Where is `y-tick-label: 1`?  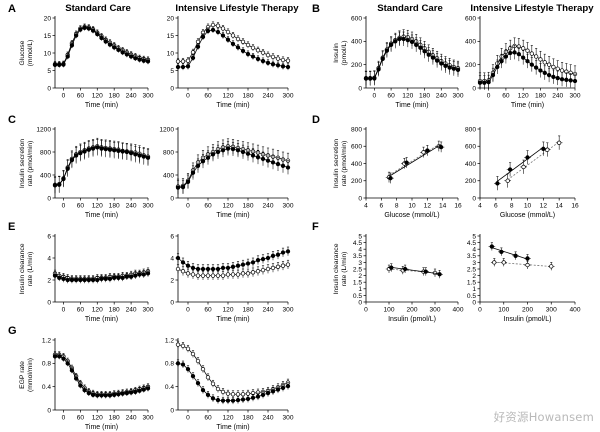
y-tick-label: 1 is located at coordinates (360, 289).